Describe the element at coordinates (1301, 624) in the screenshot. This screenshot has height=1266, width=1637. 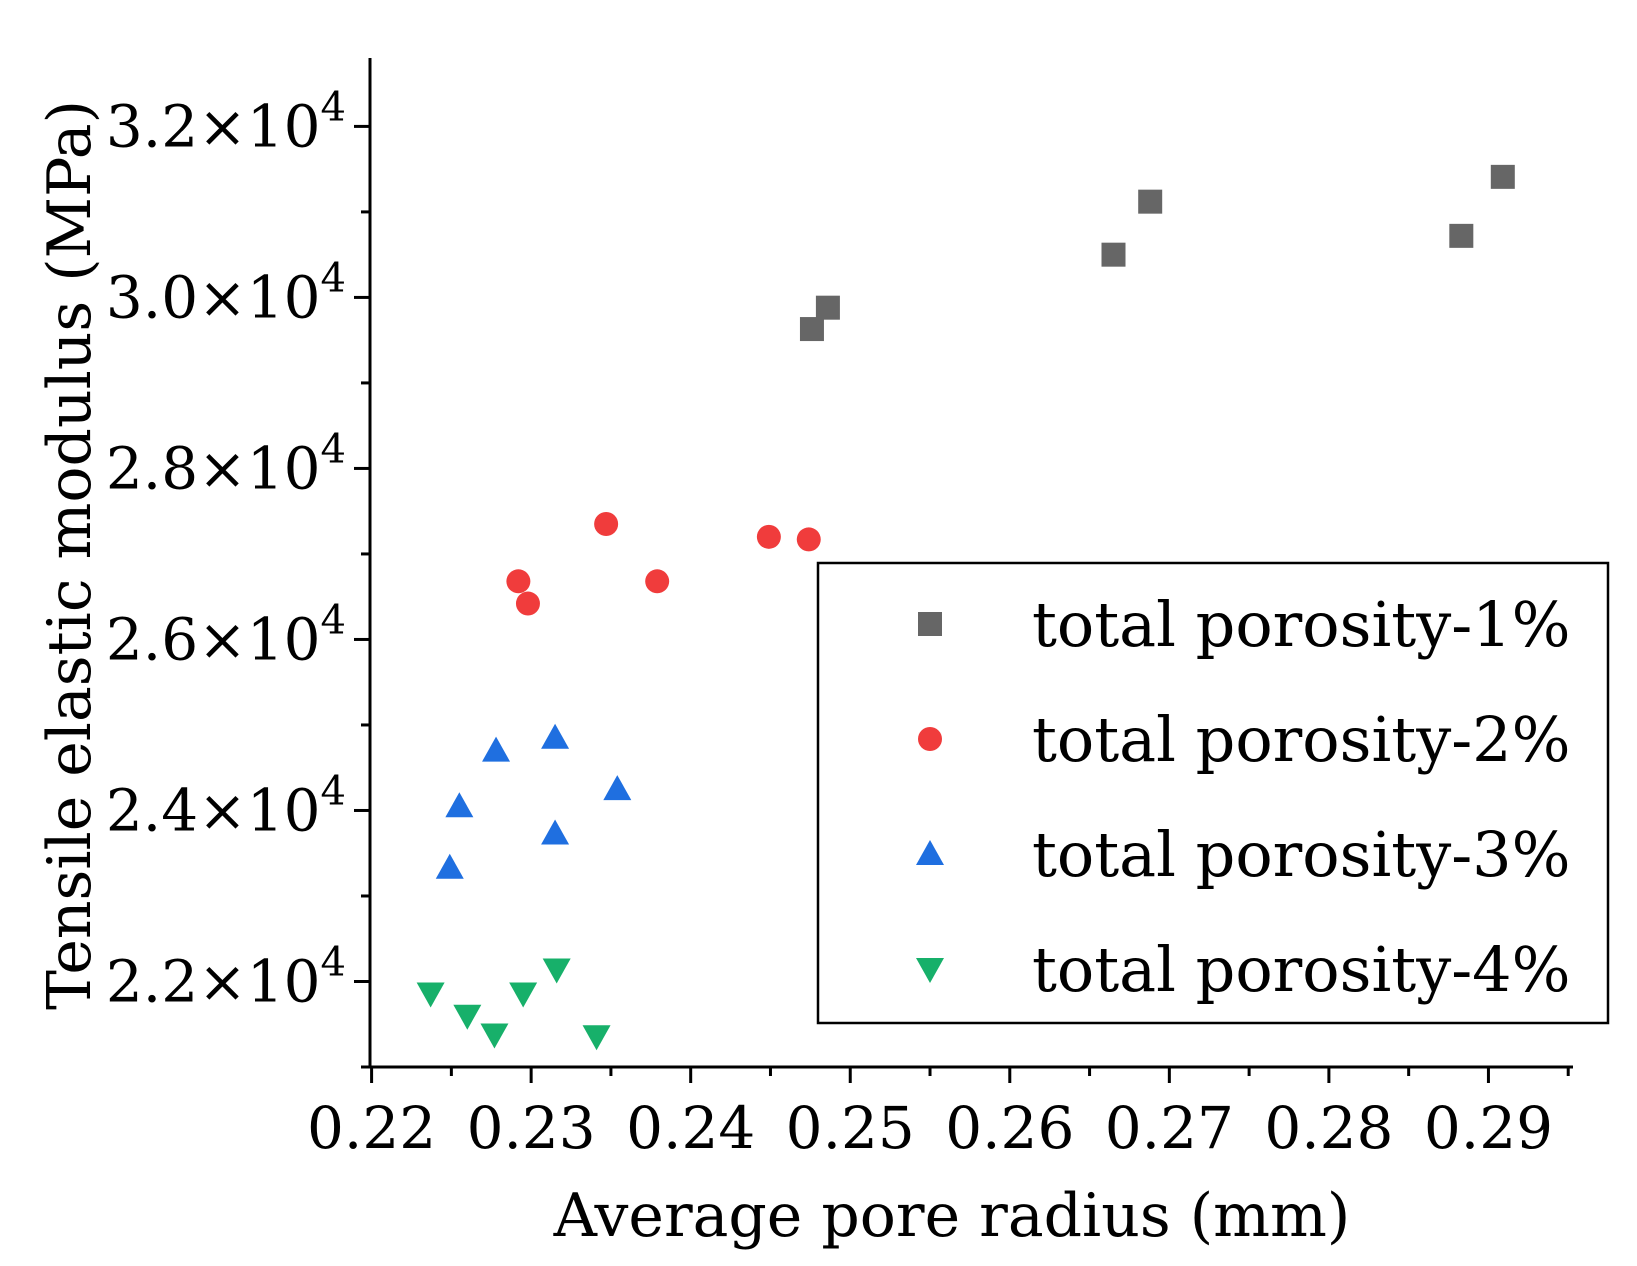
I see `legend-label: total porosity-1%` at that location.